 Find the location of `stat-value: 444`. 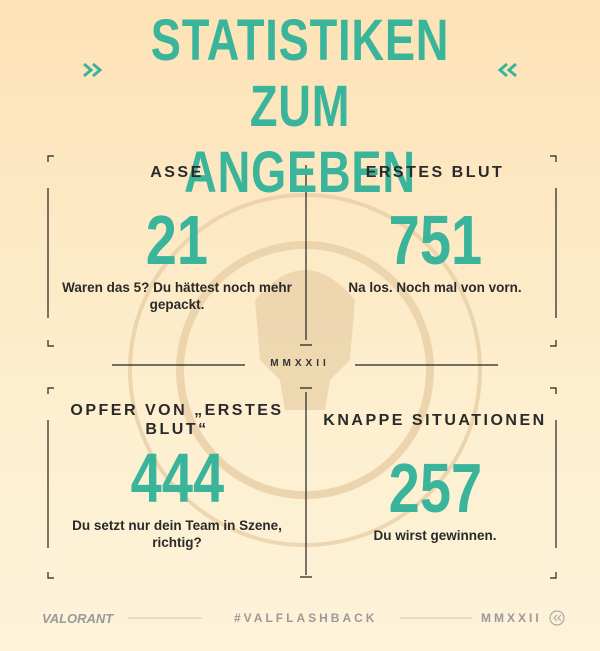

stat-value: 444 is located at coordinates (177, 478).